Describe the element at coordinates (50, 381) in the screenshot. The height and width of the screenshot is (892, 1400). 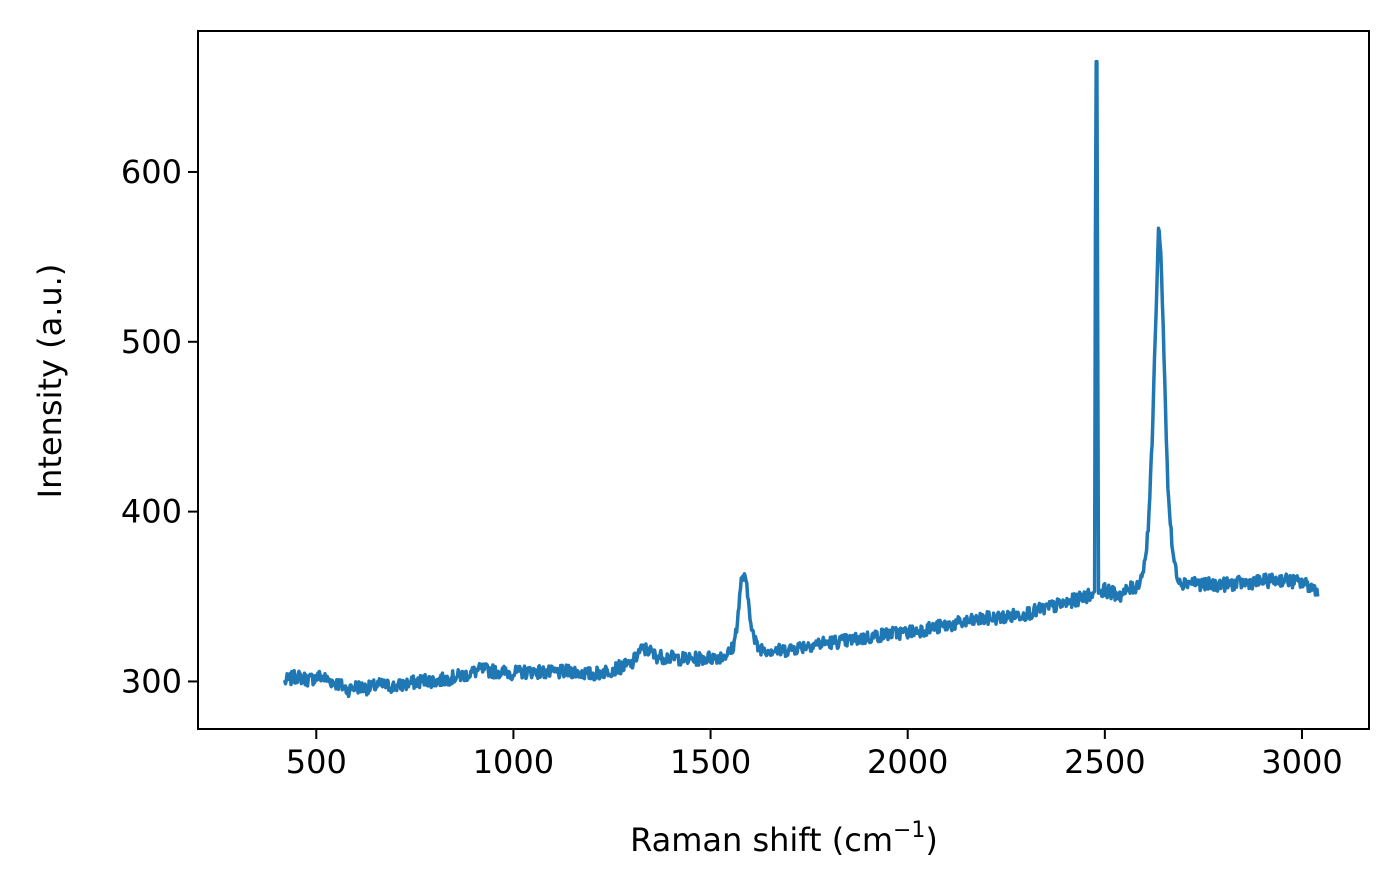
I see `y-axis-label: Intensity (a.u.)` at that location.